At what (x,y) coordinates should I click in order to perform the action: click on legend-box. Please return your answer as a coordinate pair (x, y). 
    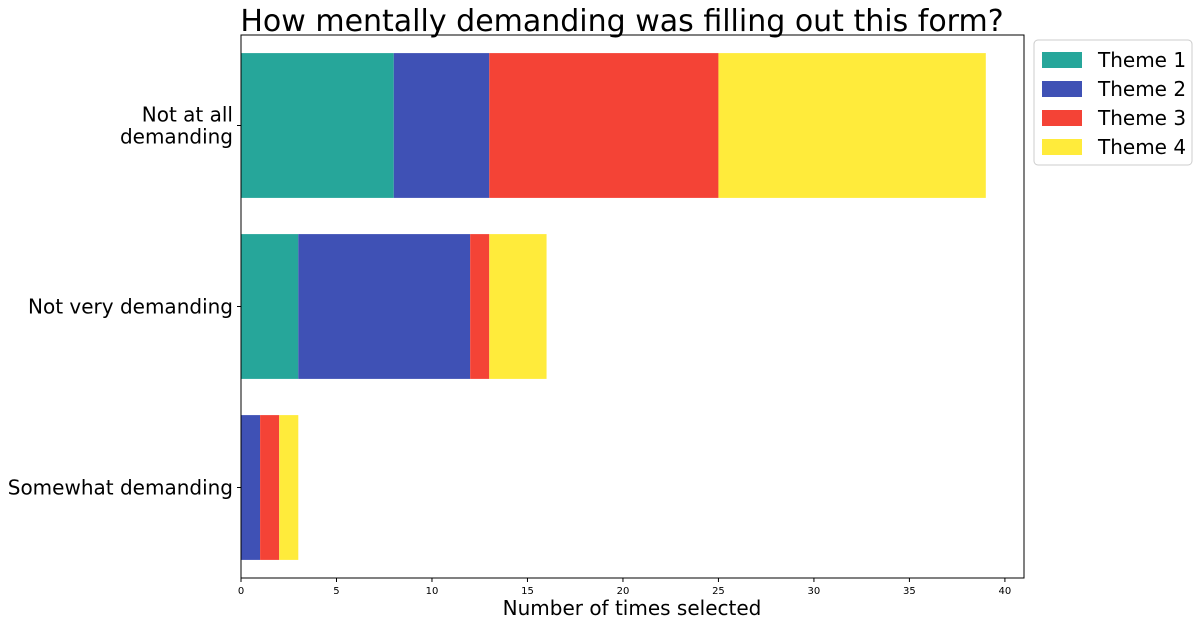
    Looking at the image, I should click on (1113, 102).